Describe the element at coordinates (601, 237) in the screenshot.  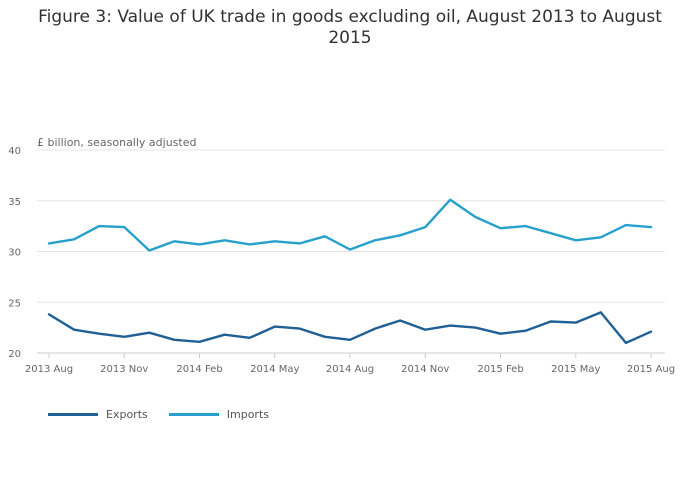
I see `data-point-imports-2015-jun` at that location.